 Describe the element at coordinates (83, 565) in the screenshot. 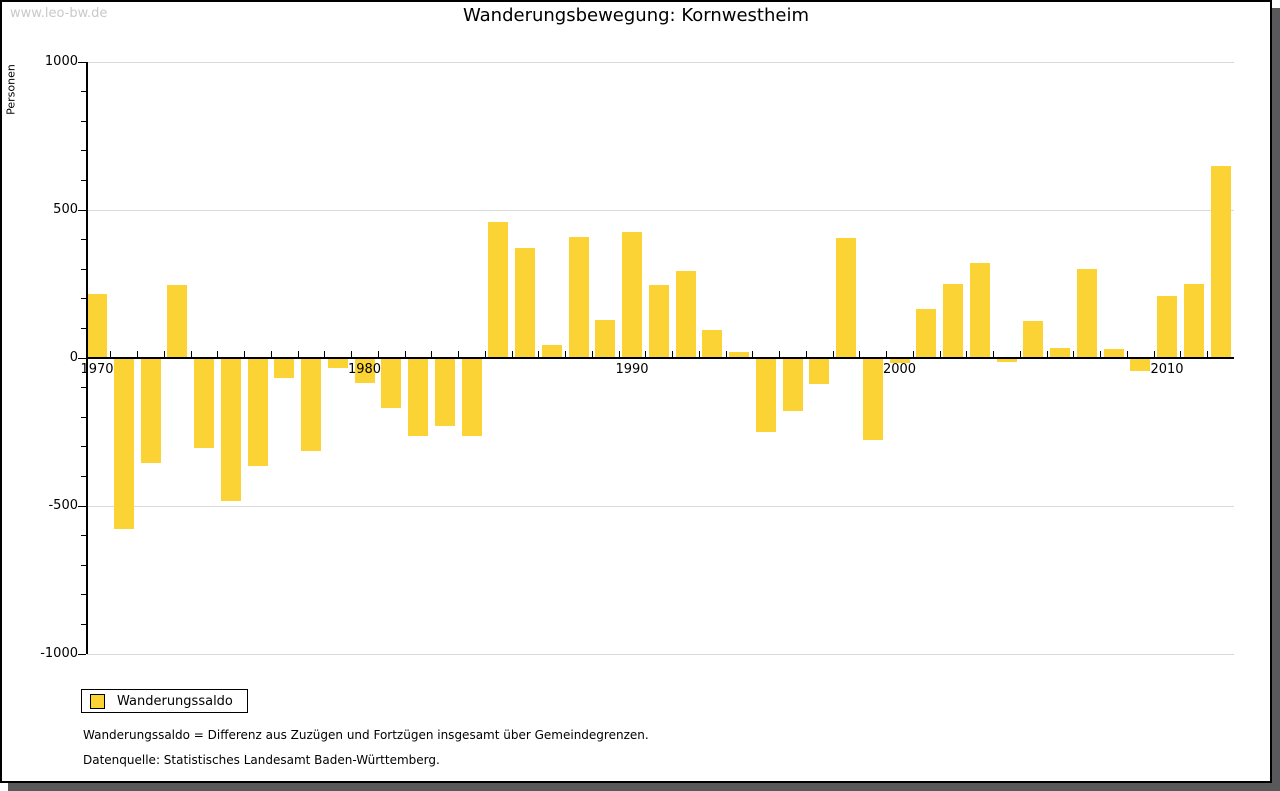

I see `y-tick--700` at that location.